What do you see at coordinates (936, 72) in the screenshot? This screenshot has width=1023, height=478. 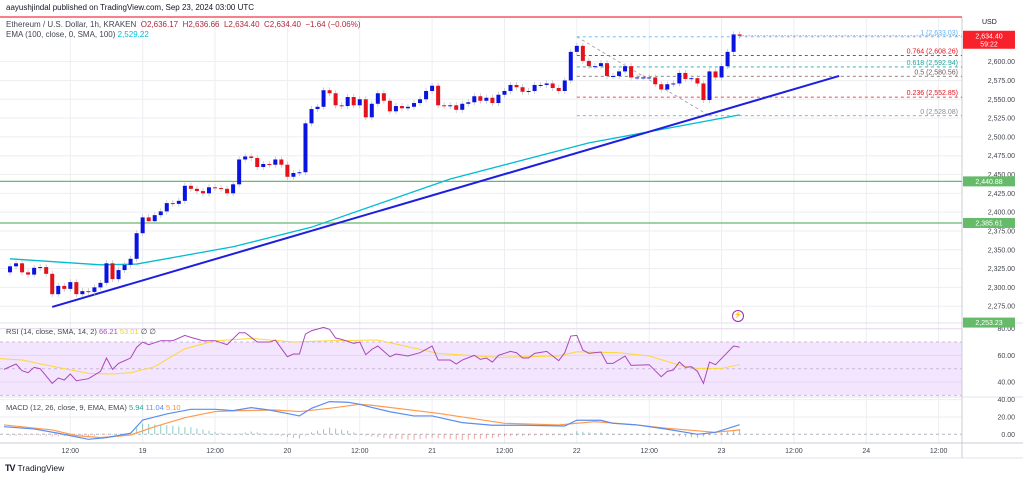 I see `fib-level-label: 0.5 (2,580.56)` at bounding box center [936, 72].